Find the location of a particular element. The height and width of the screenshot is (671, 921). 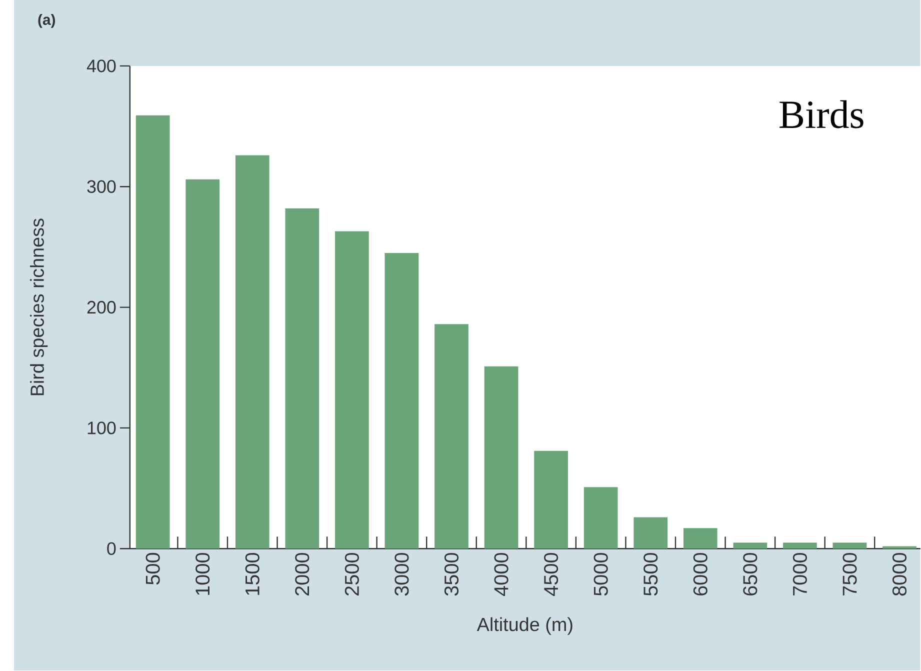

x-tick-label: 8000 is located at coordinates (899, 574).